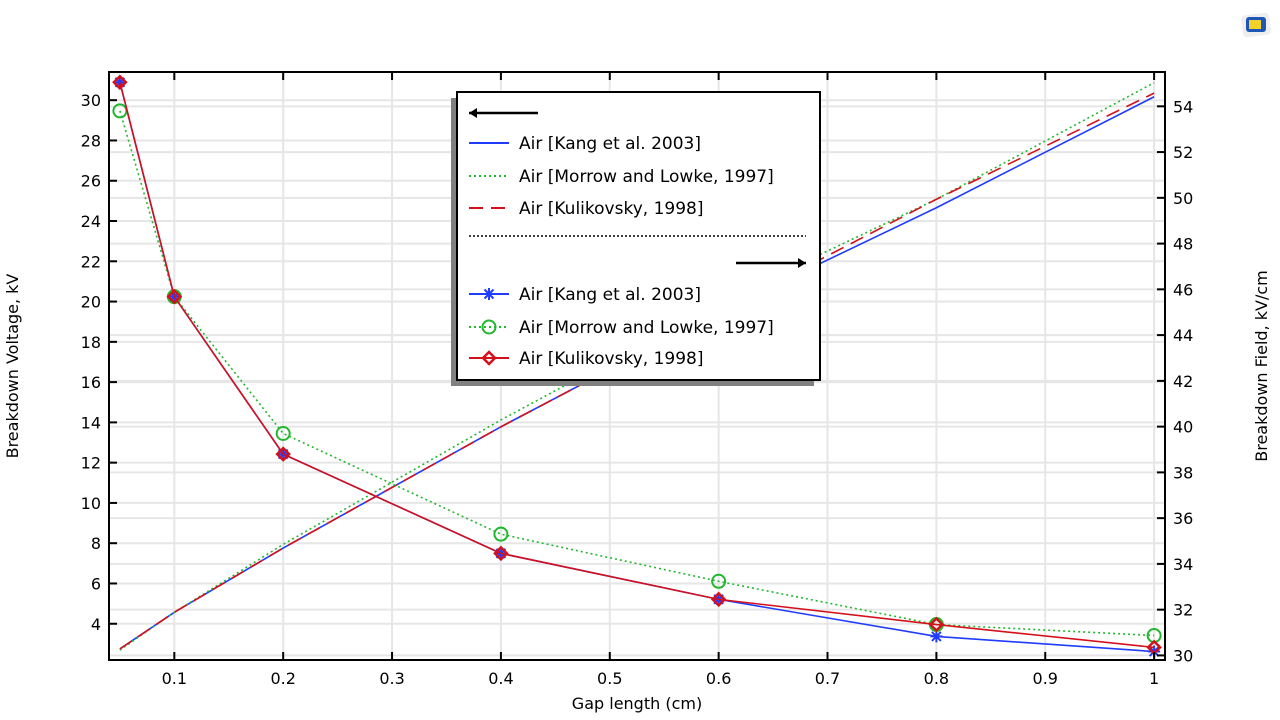 Image resolution: width=1280 pixels, height=720 pixels. I want to click on y-left-tick-label: 26, so click(91, 181).